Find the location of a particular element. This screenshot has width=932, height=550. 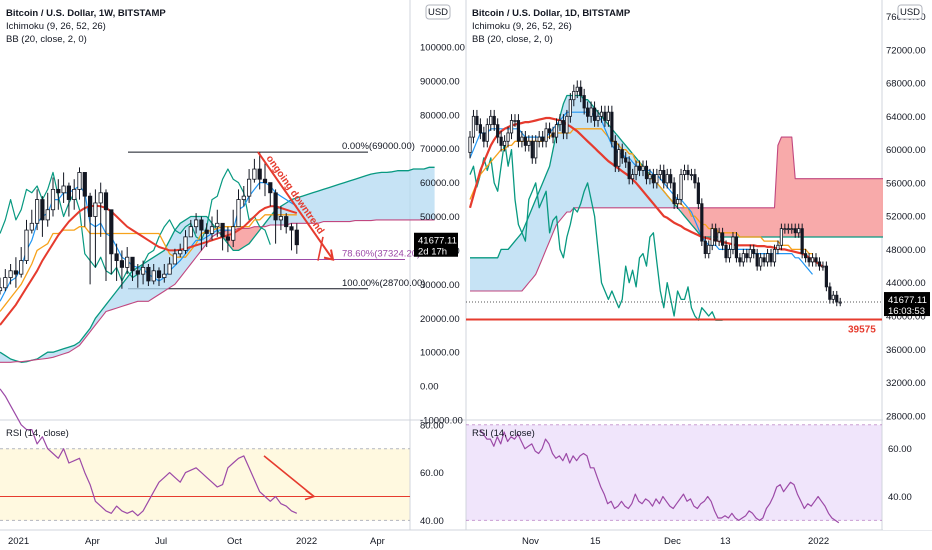

right-span-b is located at coordinates (695, 214).